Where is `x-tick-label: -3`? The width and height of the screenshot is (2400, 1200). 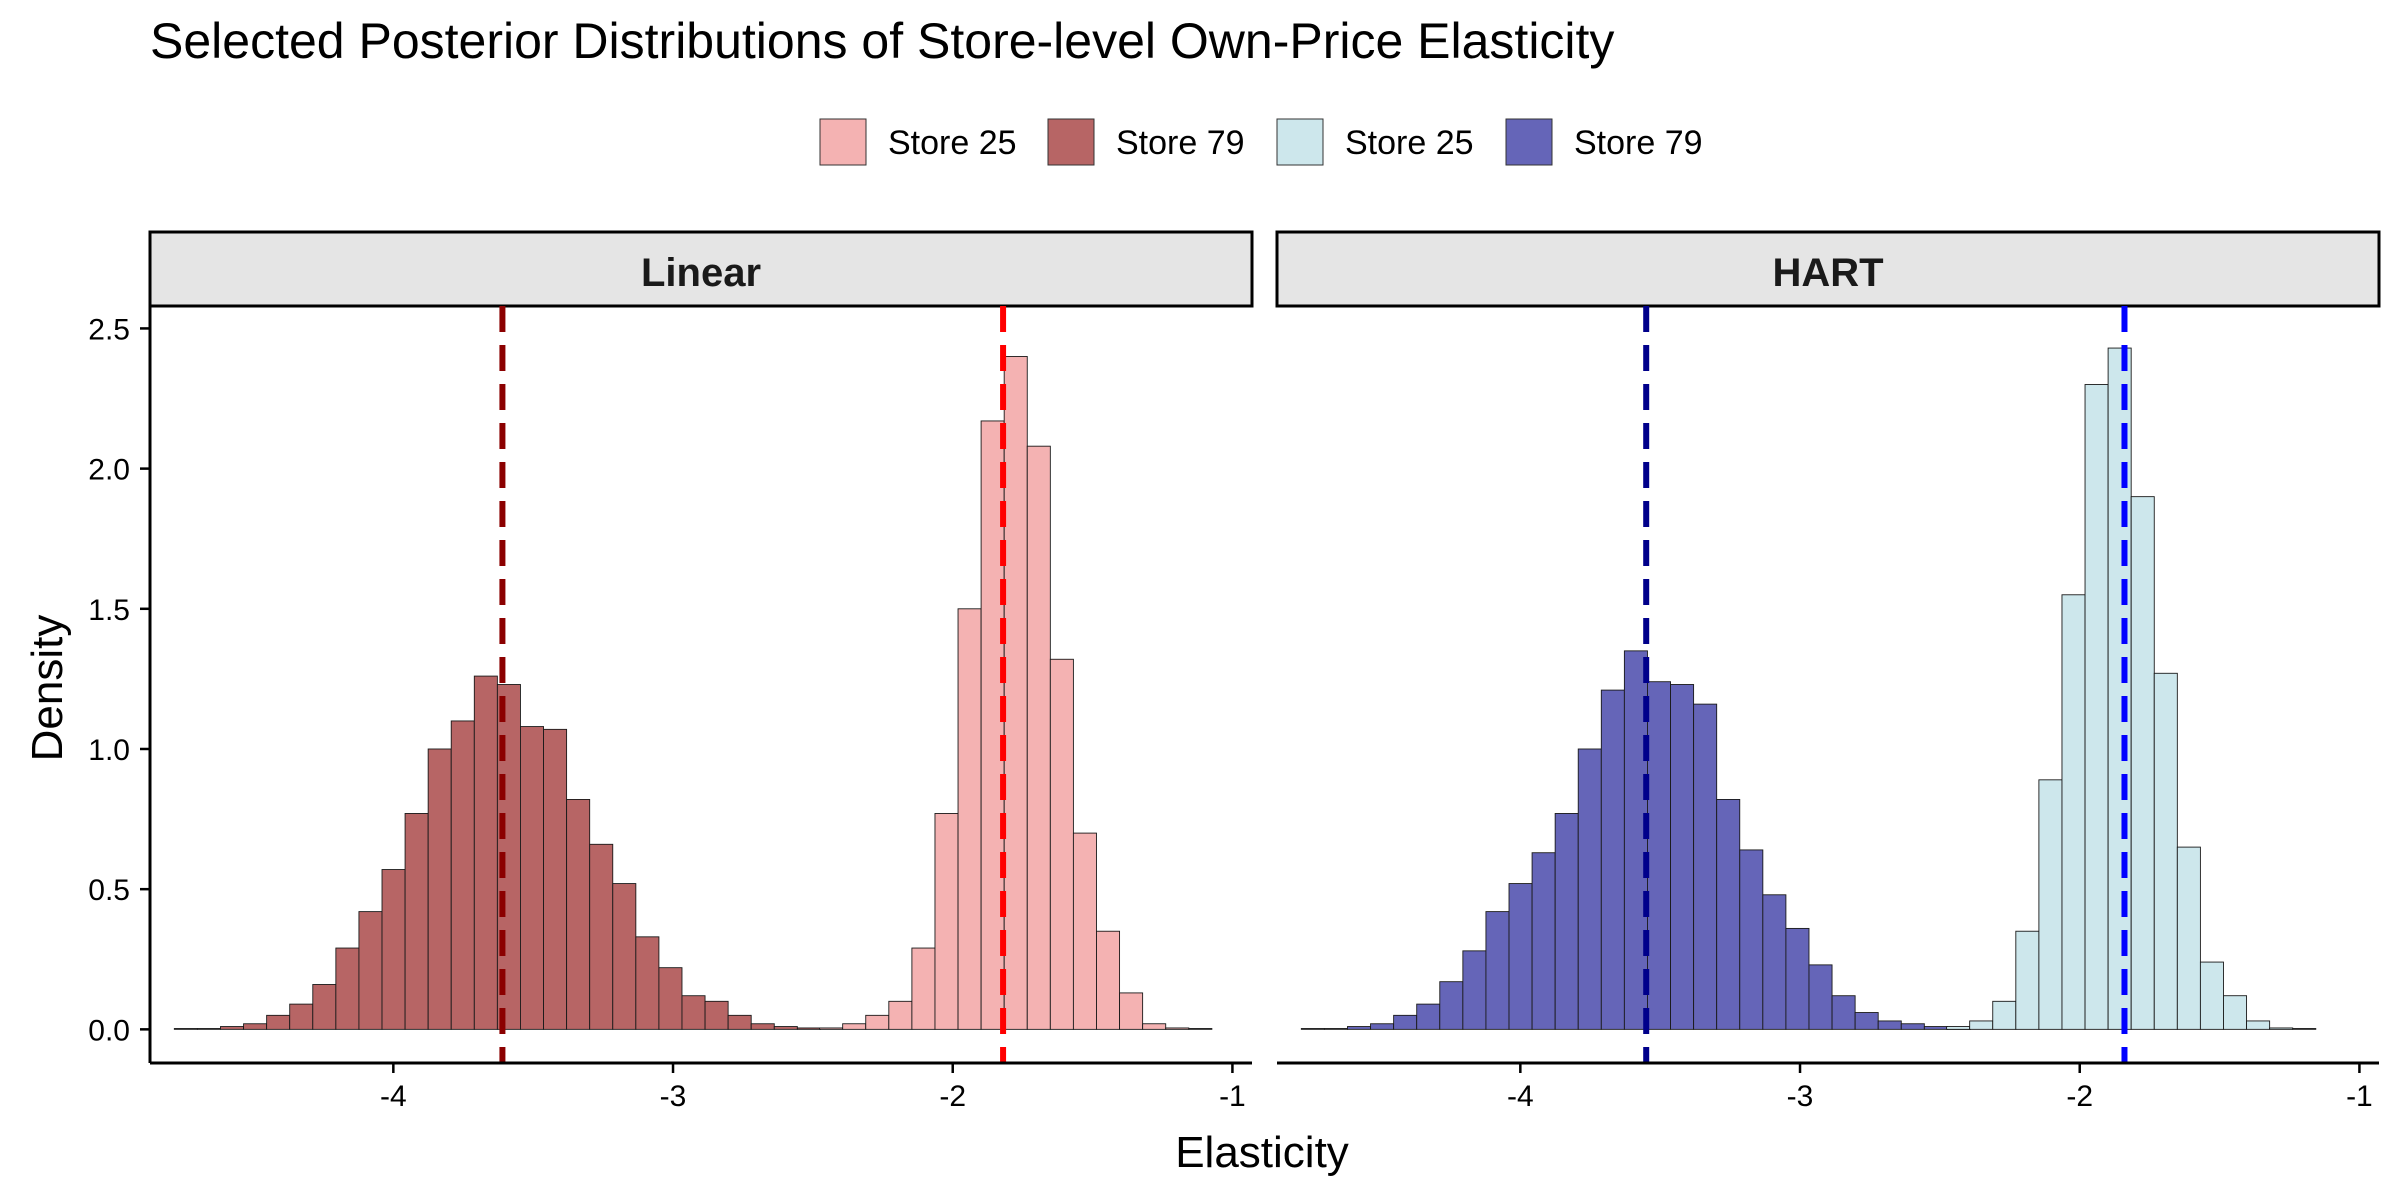 x-tick-label: -3 is located at coordinates (1800, 1096).